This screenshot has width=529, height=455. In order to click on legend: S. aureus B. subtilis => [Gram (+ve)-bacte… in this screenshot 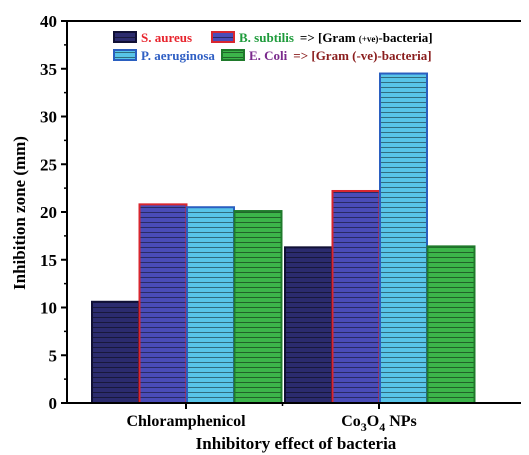, I will do `click(273, 46)`.